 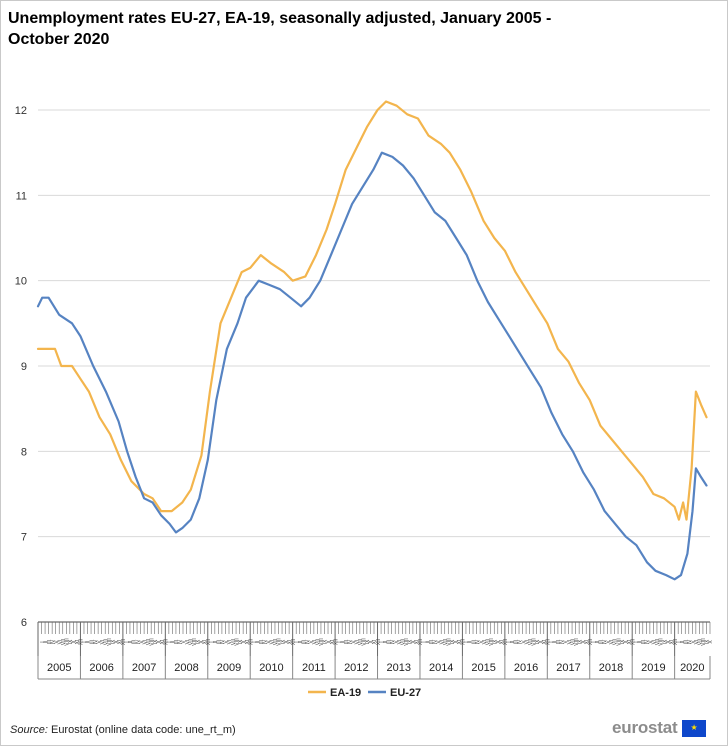 What do you see at coordinates (441, 668) in the screenshot?
I see `year-label: 2014` at bounding box center [441, 668].